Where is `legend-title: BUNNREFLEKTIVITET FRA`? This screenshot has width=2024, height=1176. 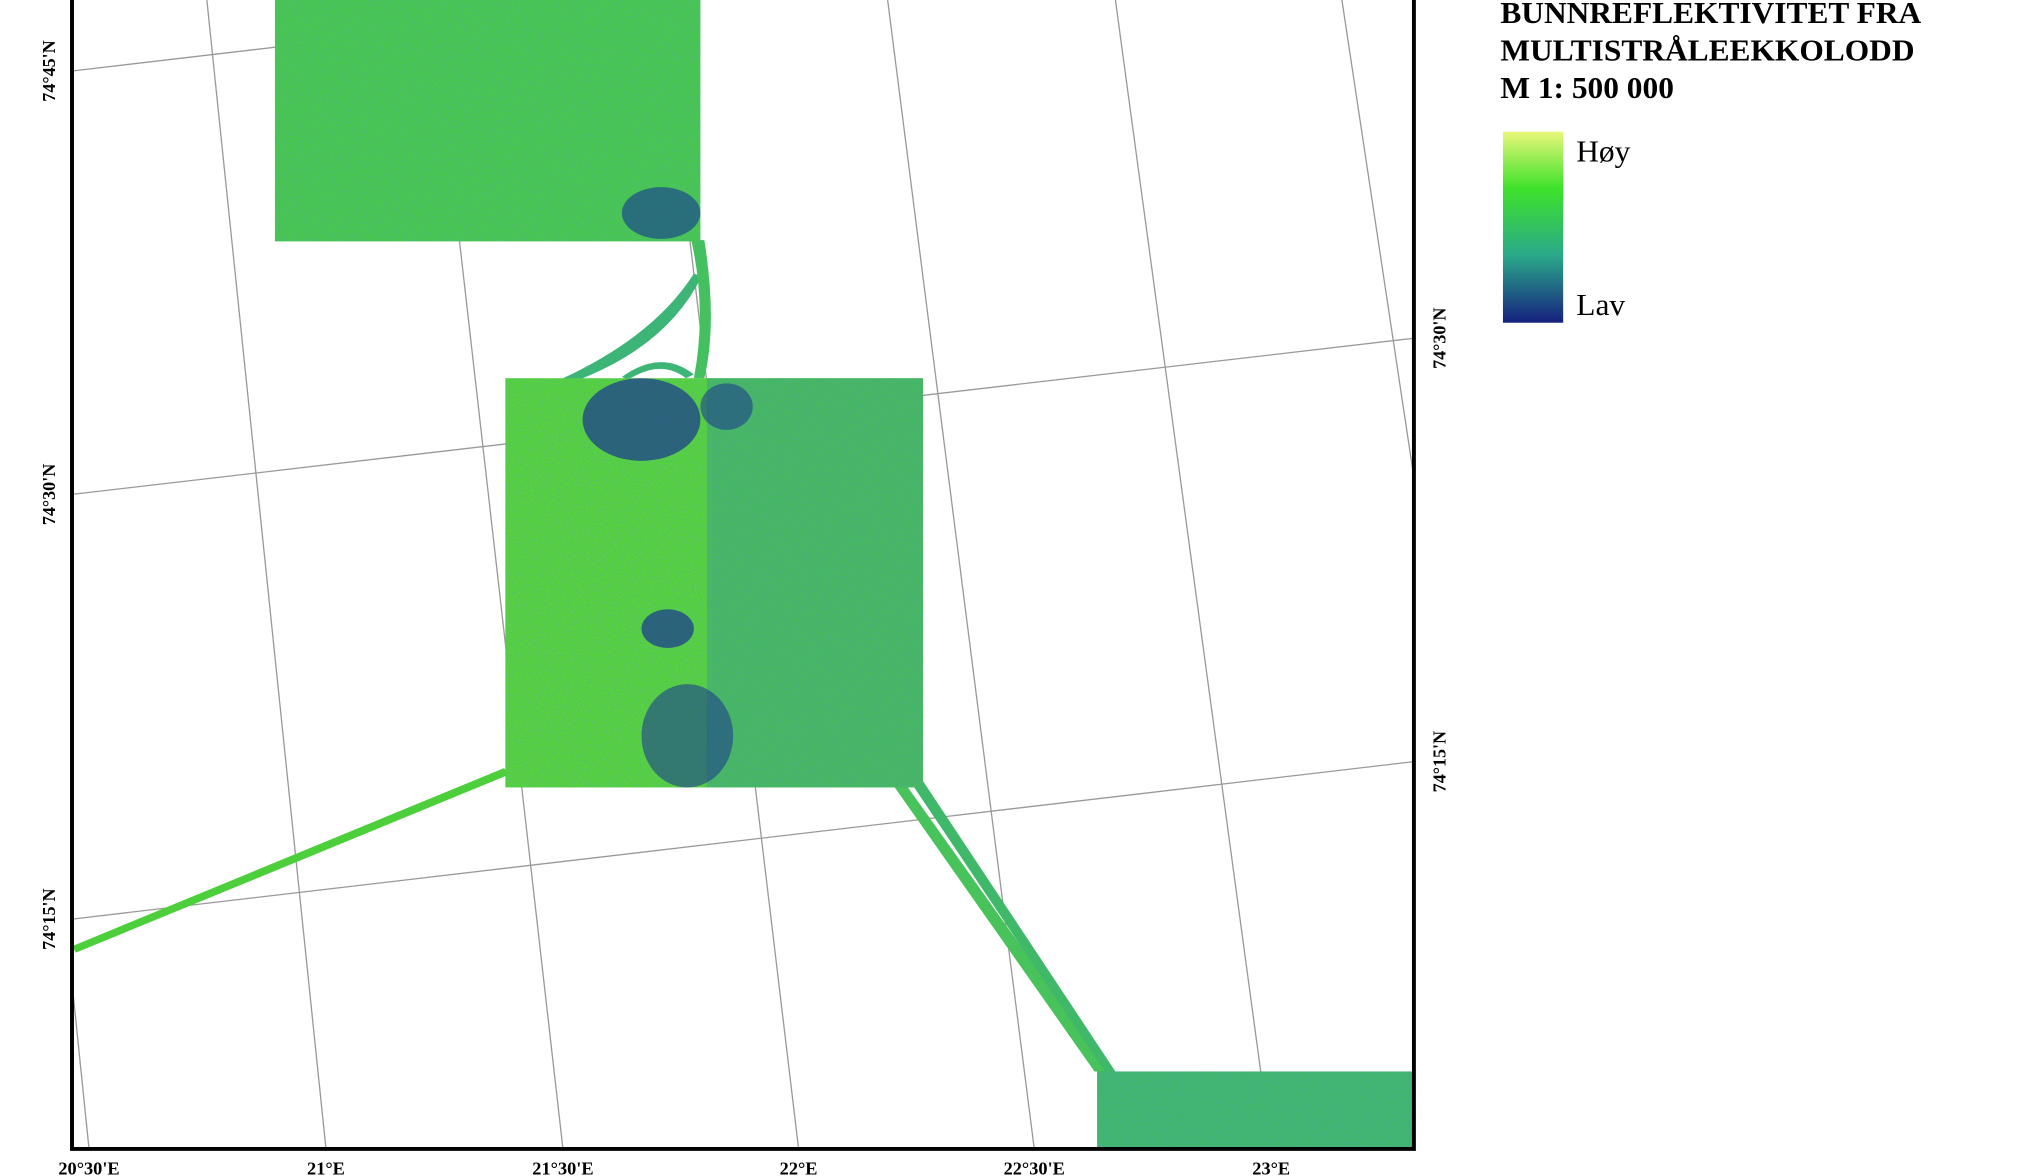
legend-title: BUNNREFLEKTIVITET FRA is located at coordinates (1710, 15).